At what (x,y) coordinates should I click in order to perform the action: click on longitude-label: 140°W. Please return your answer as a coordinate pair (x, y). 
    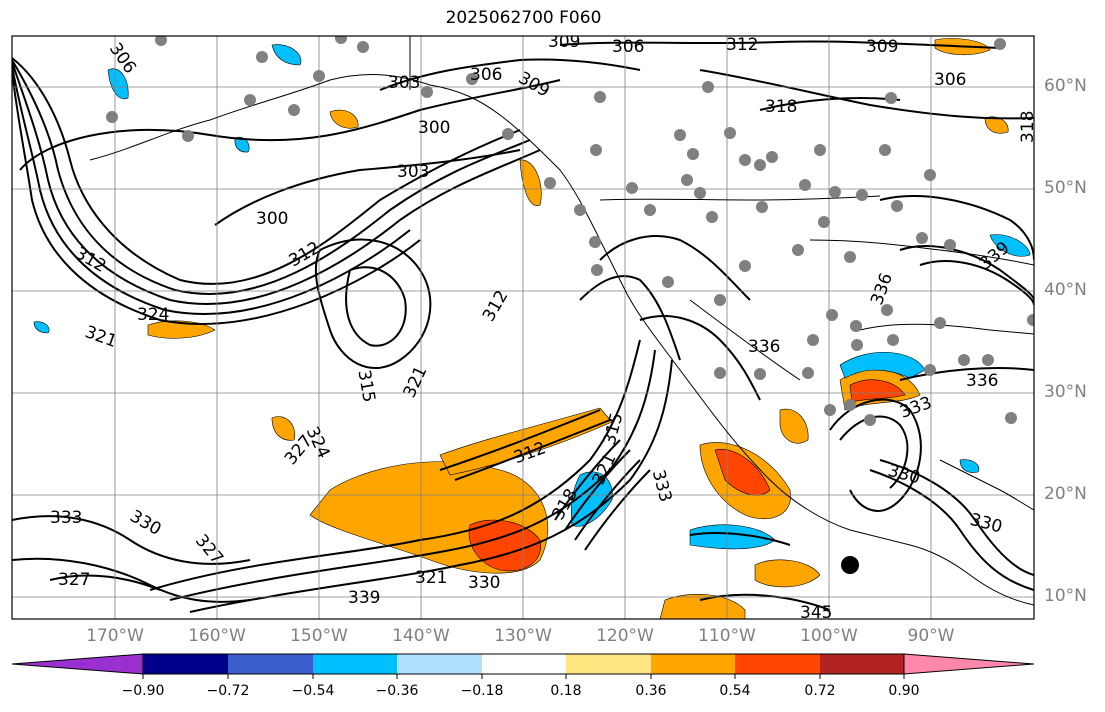
    Looking at the image, I should click on (421, 636).